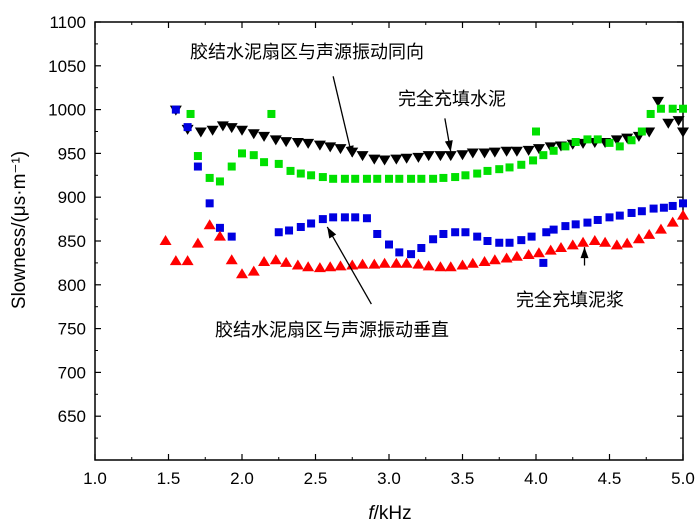 This screenshot has width=700, height=532. I want to click on y-tick-label: 700, so click(72, 372).